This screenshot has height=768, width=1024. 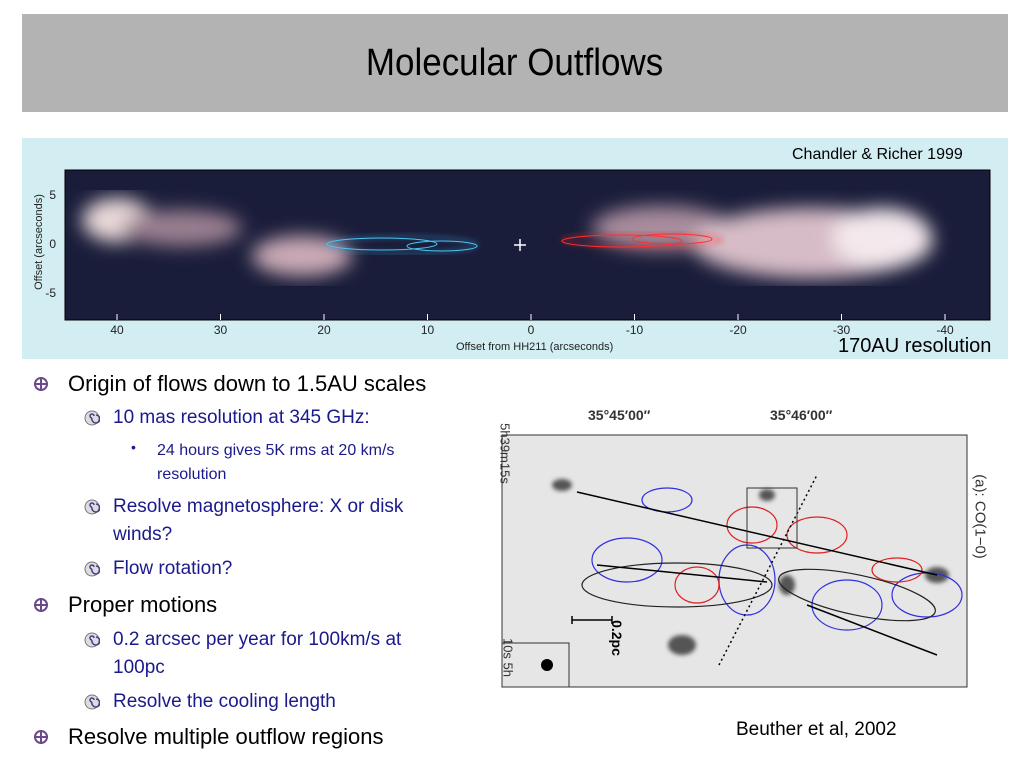 I want to click on bullet-text: Resolve multiple outflow regions, so click(x=226, y=736).